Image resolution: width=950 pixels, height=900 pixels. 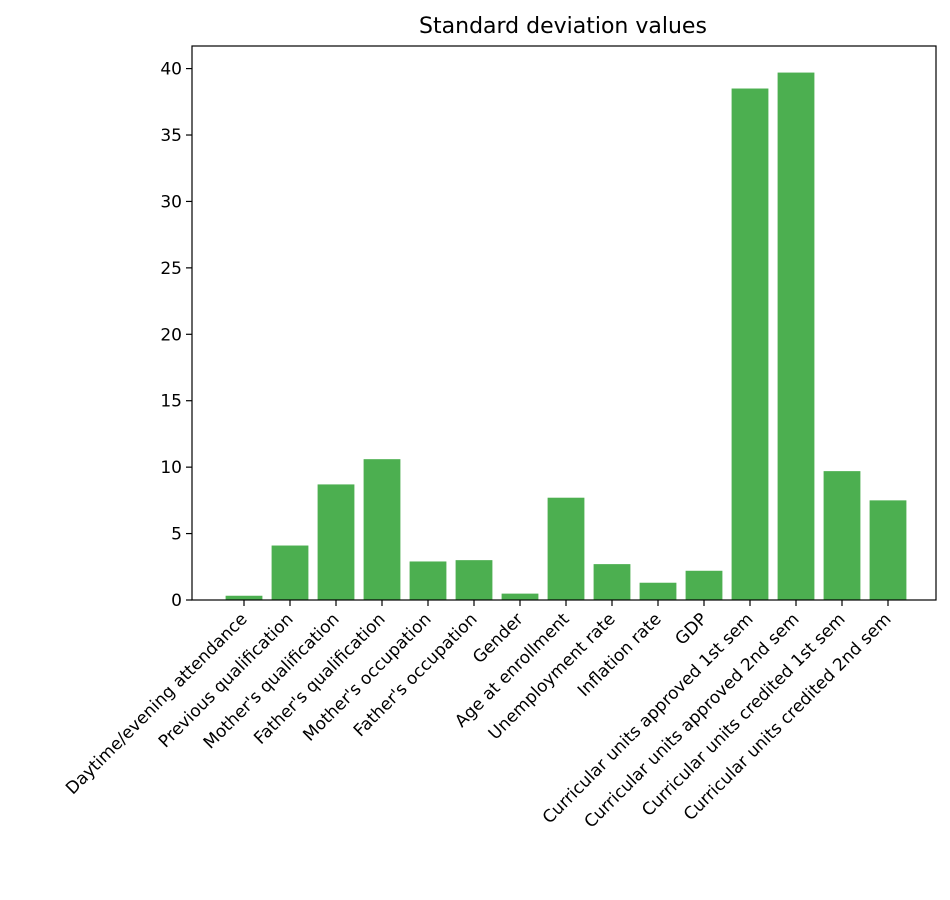 I want to click on x-tick-label-0: Daytime/evening attendance, so click(x=156, y=703).